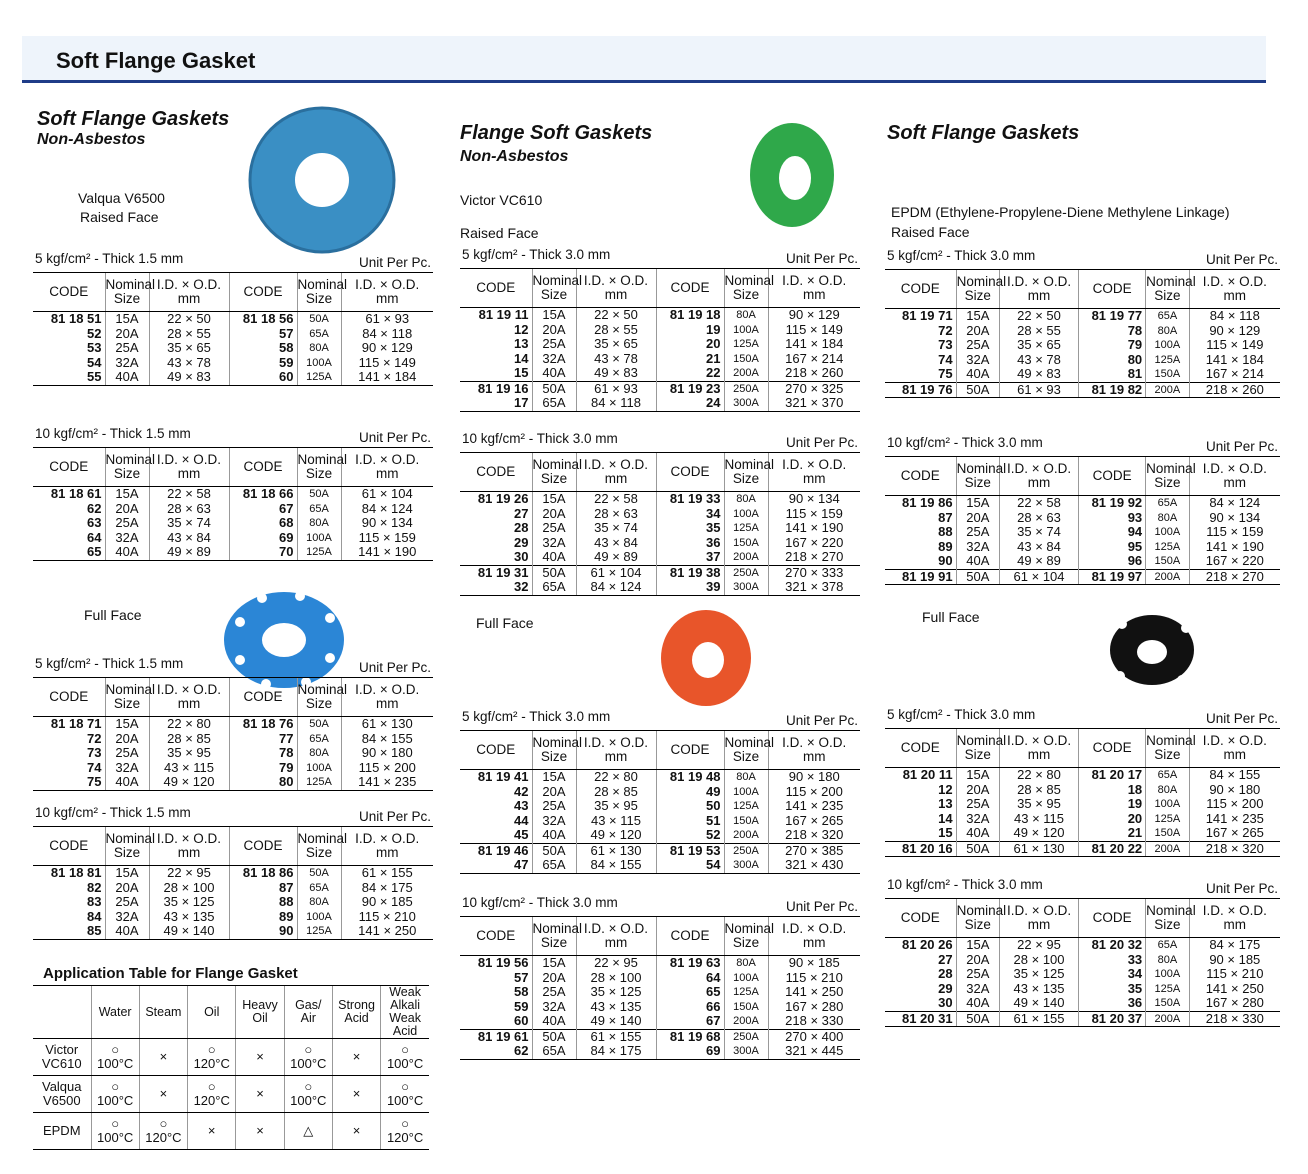 The height and width of the screenshot is (1174, 1308). What do you see at coordinates (660, 850) in the screenshot?
I see `table-row: 81 19 46 50A 61 × 130 81 19 53 250A 270 × 385` at bounding box center [660, 850].